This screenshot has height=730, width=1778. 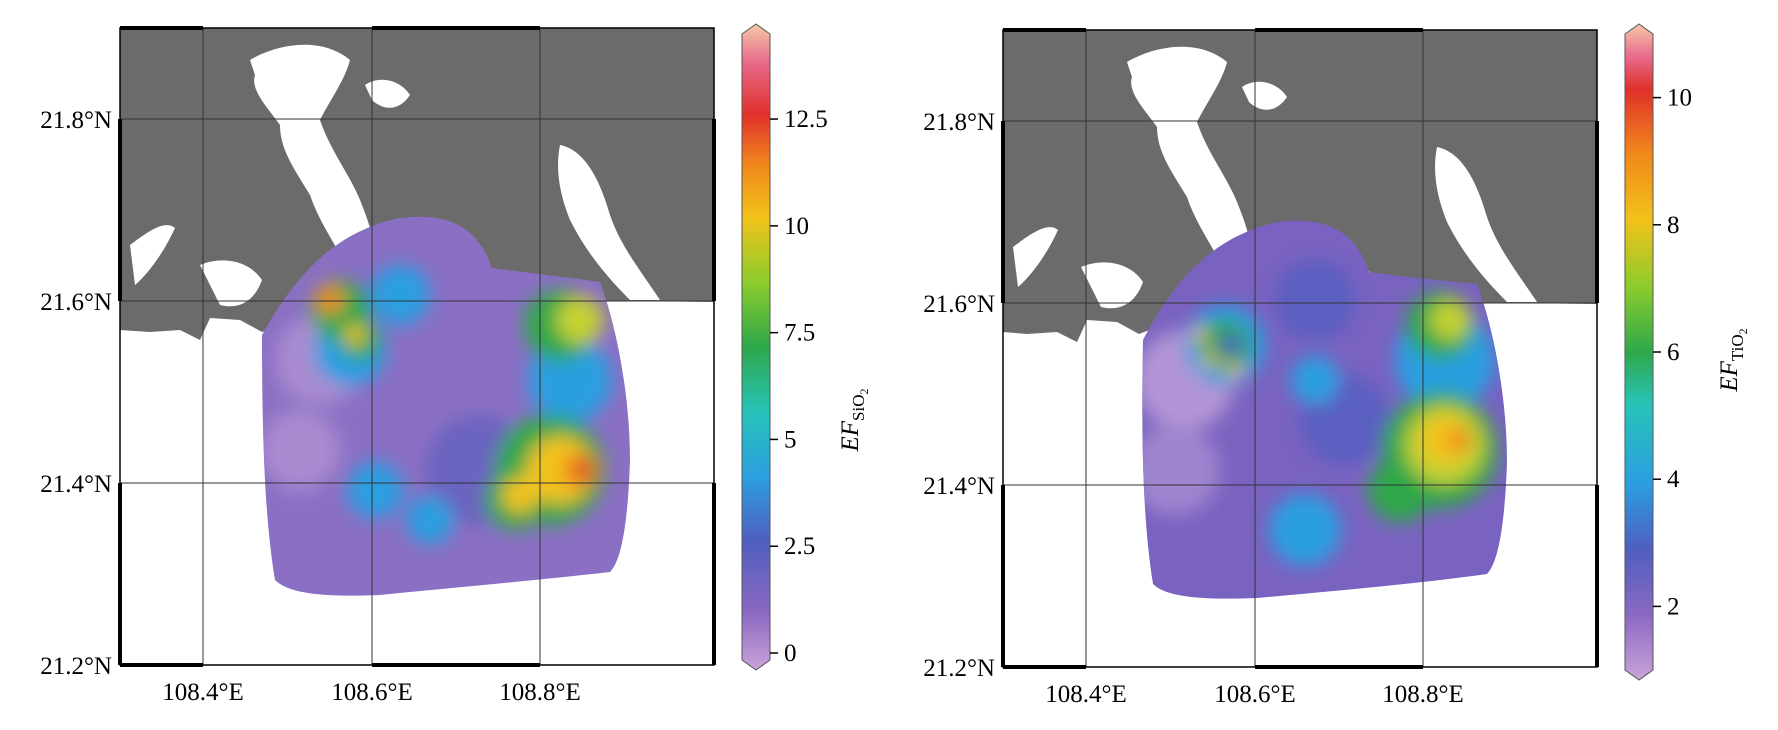 I want to click on colorbar-tick-label: 7.5, so click(x=799, y=333).